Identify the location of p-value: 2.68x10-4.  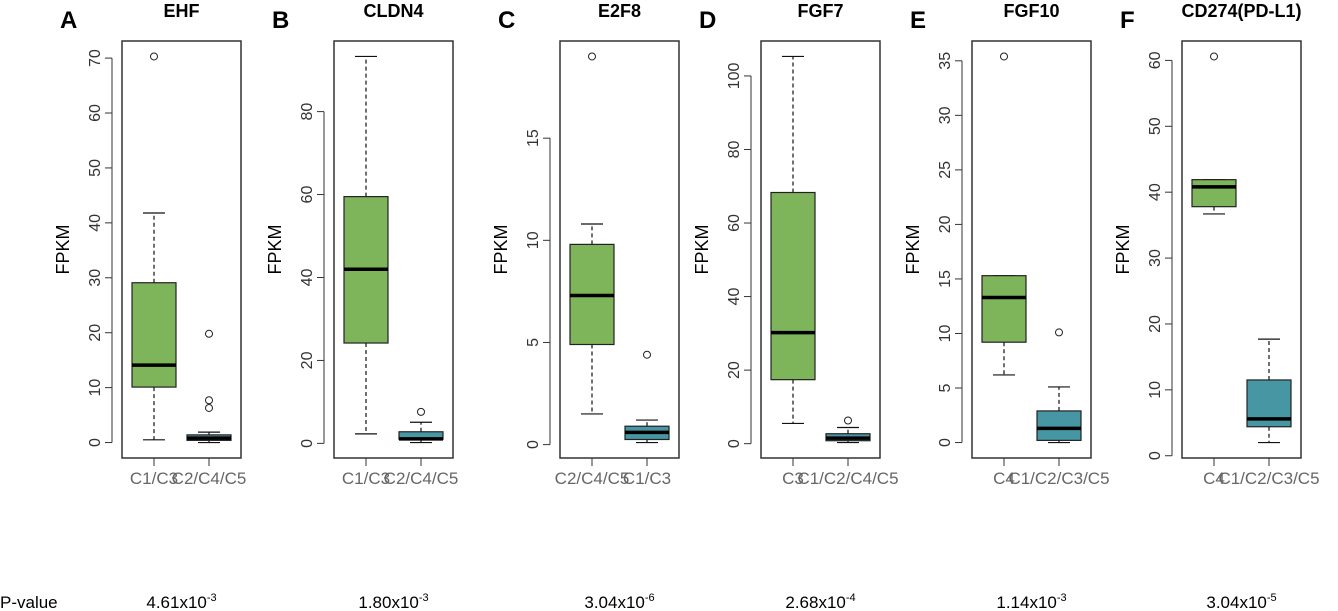
(820, 601).